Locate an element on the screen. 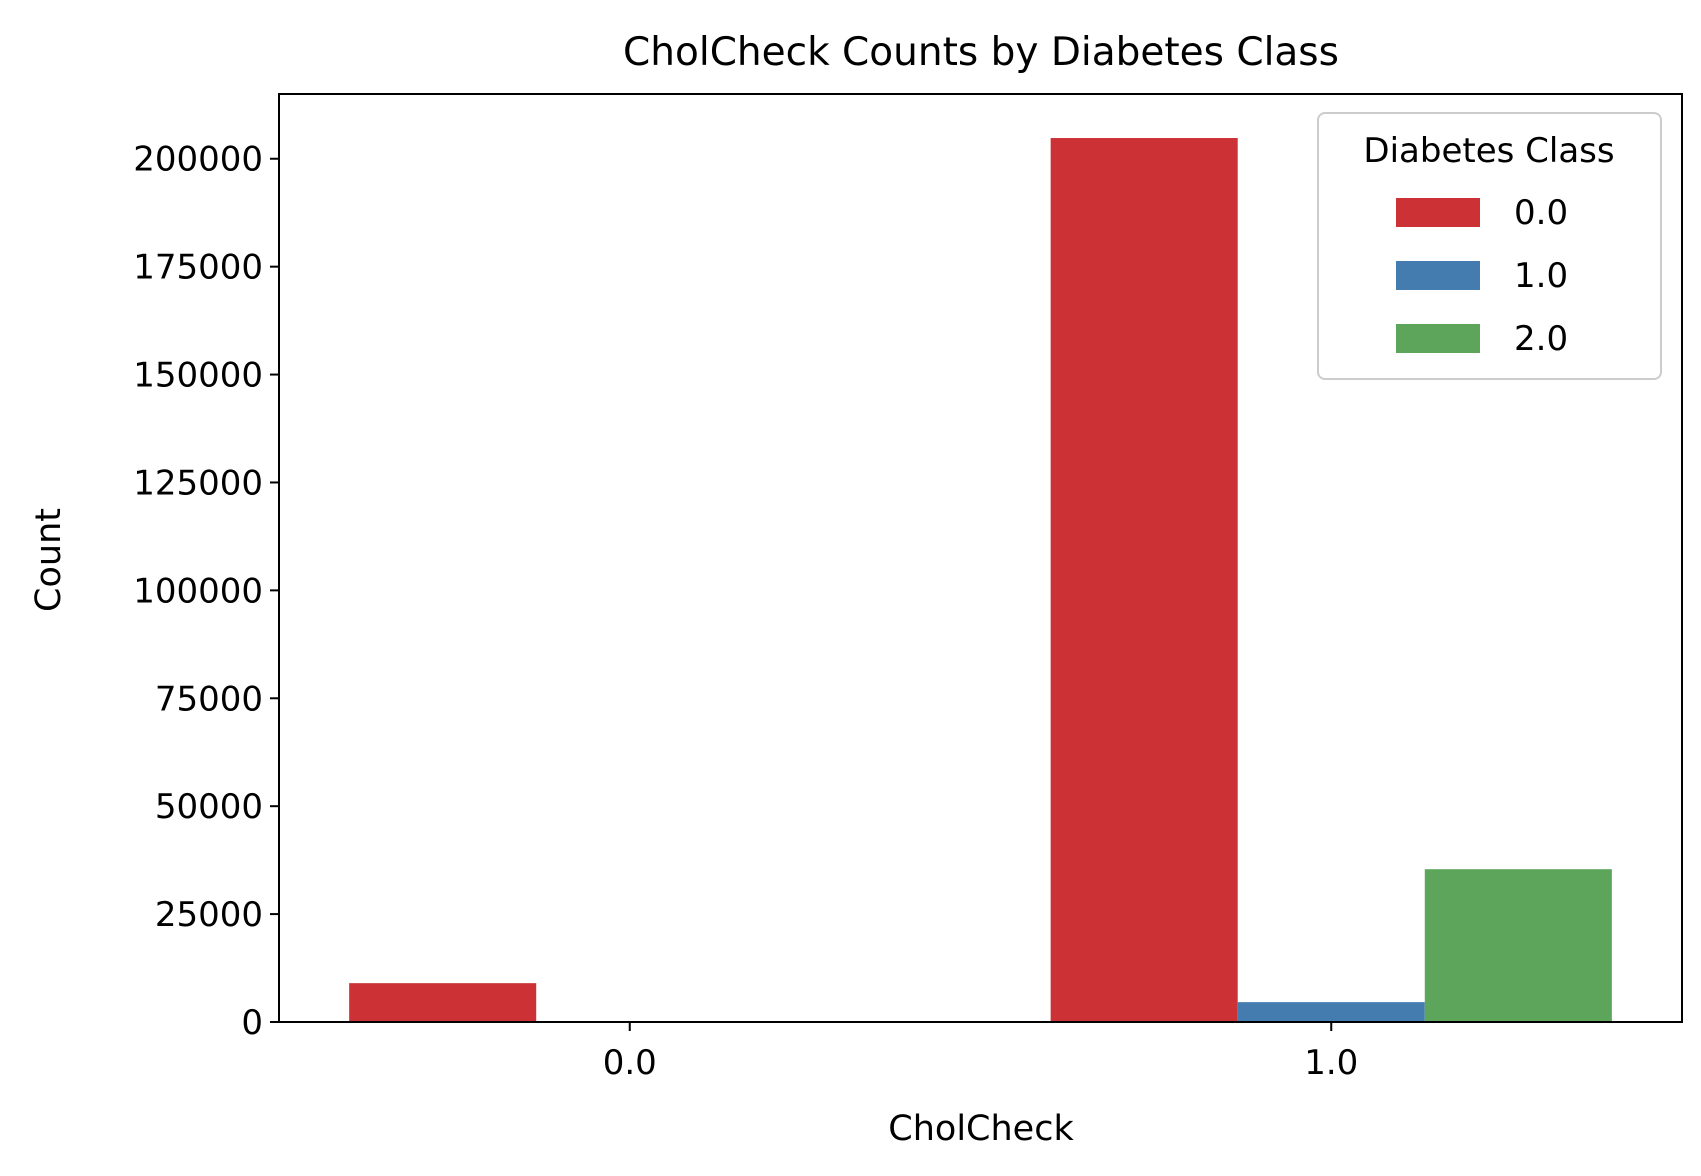 This screenshot has width=1701, height=1176. y-tick-label: 125000 is located at coordinates (198, 483).